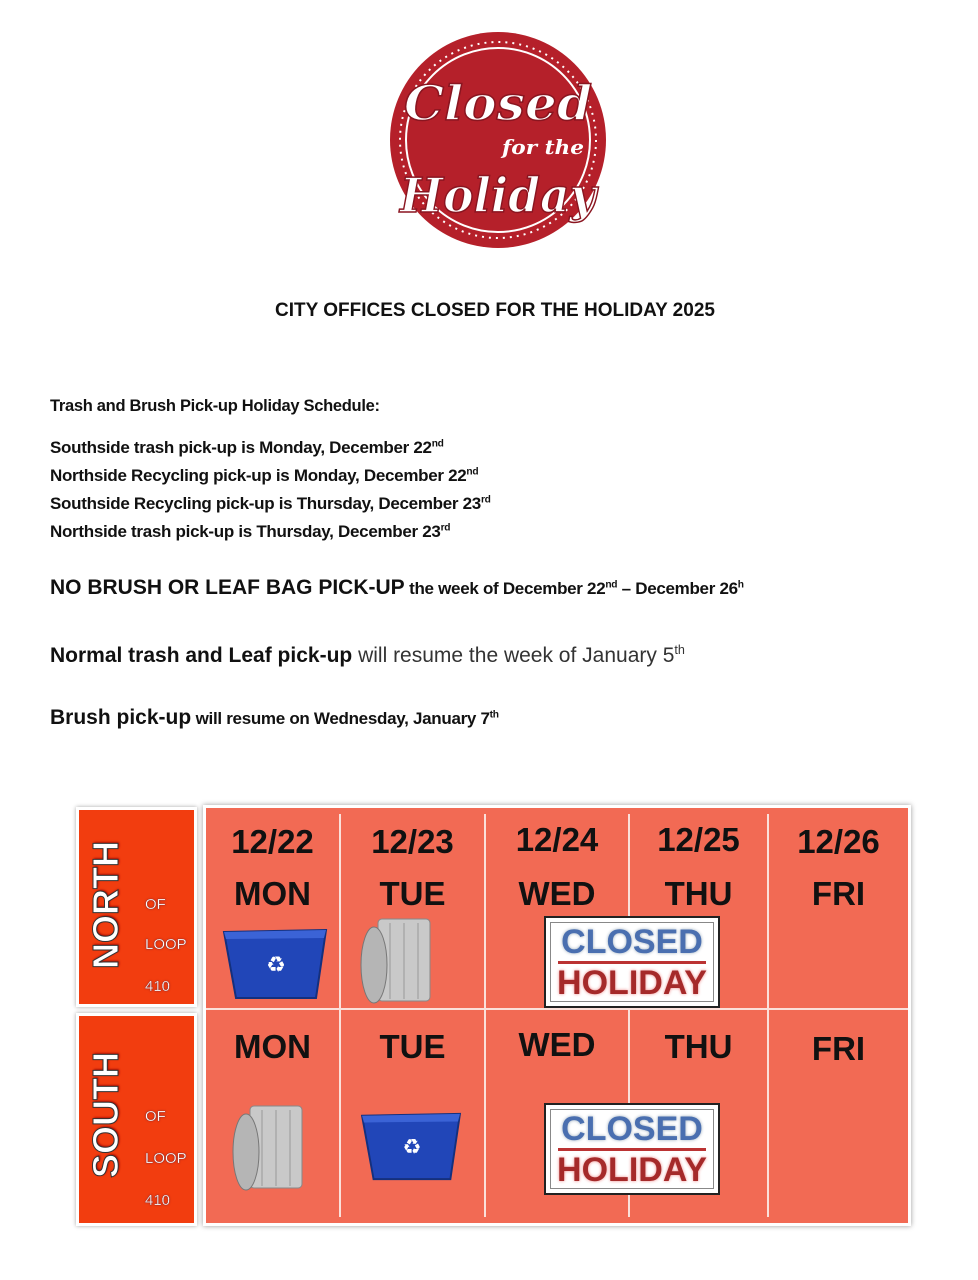  I want to click on date-label: 12/26, so click(838, 841).